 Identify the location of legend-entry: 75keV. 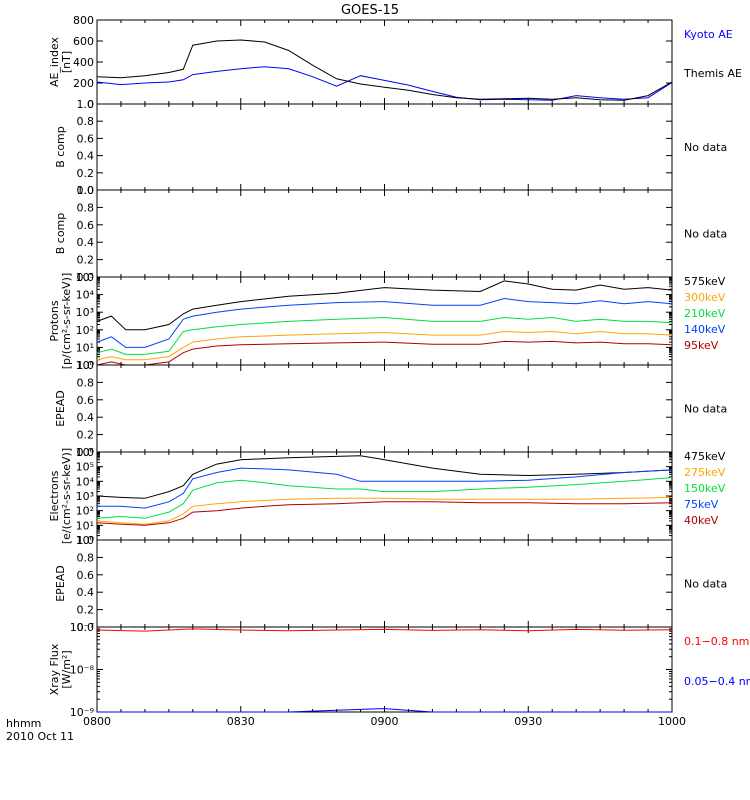
(701, 504).